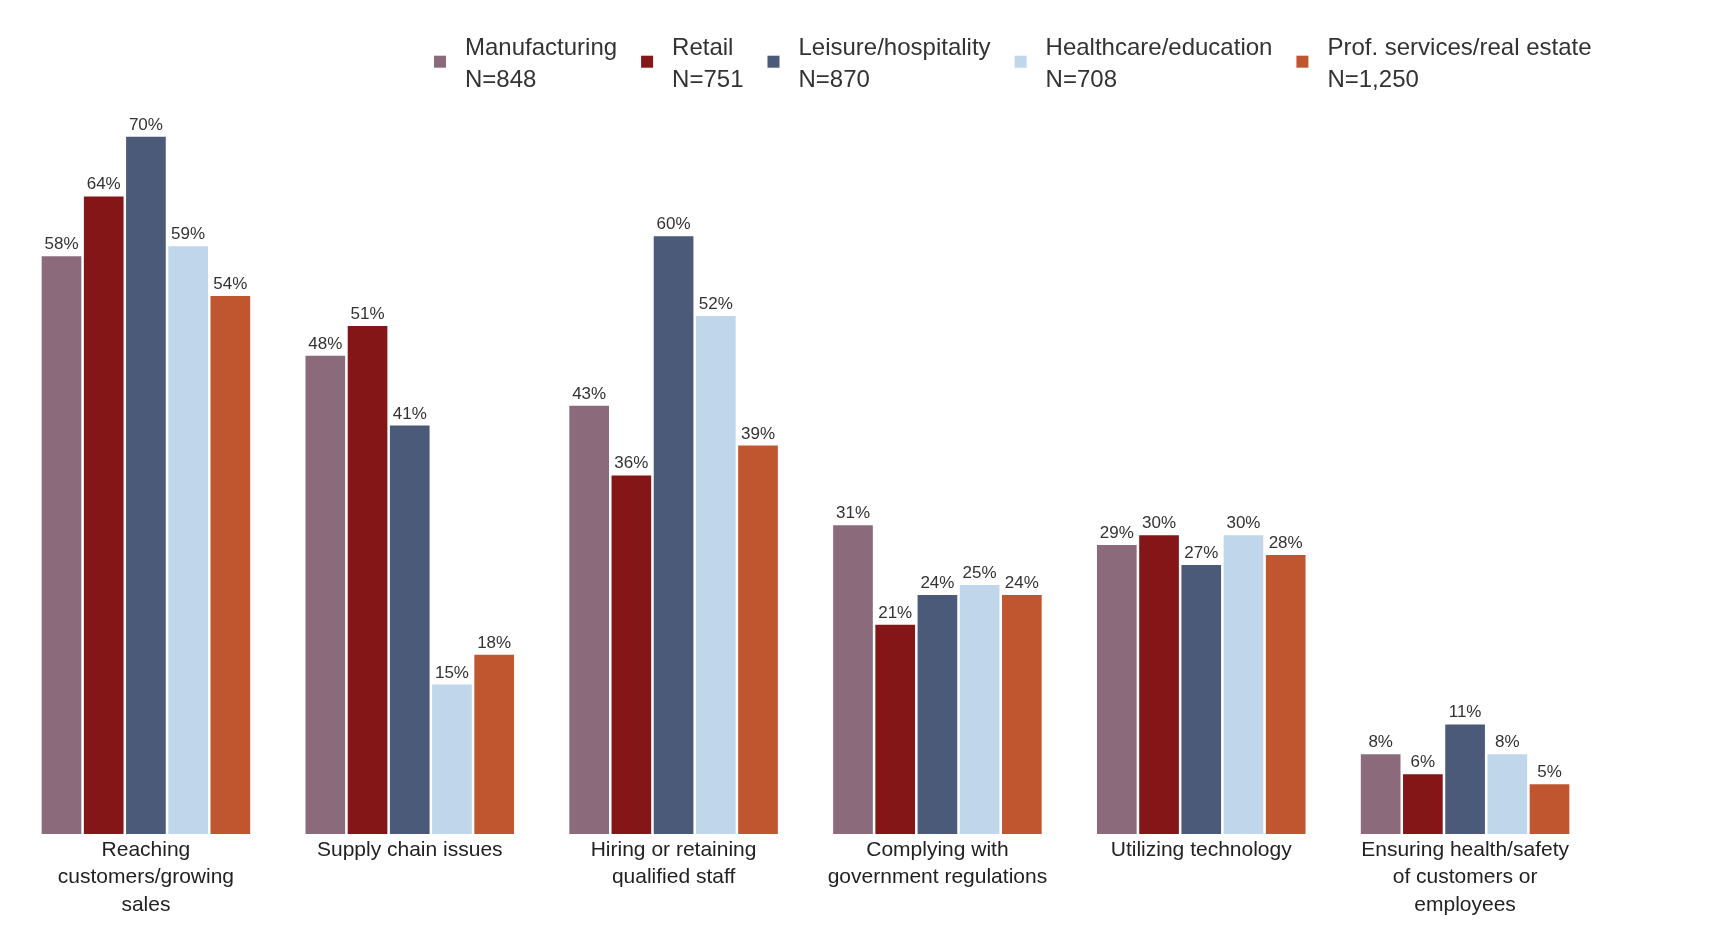 The height and width of the screenshot is (944, 1727). Describe the element at coordinates (589, 393) in the screenshot. I see `data-label: 43%` at that location.